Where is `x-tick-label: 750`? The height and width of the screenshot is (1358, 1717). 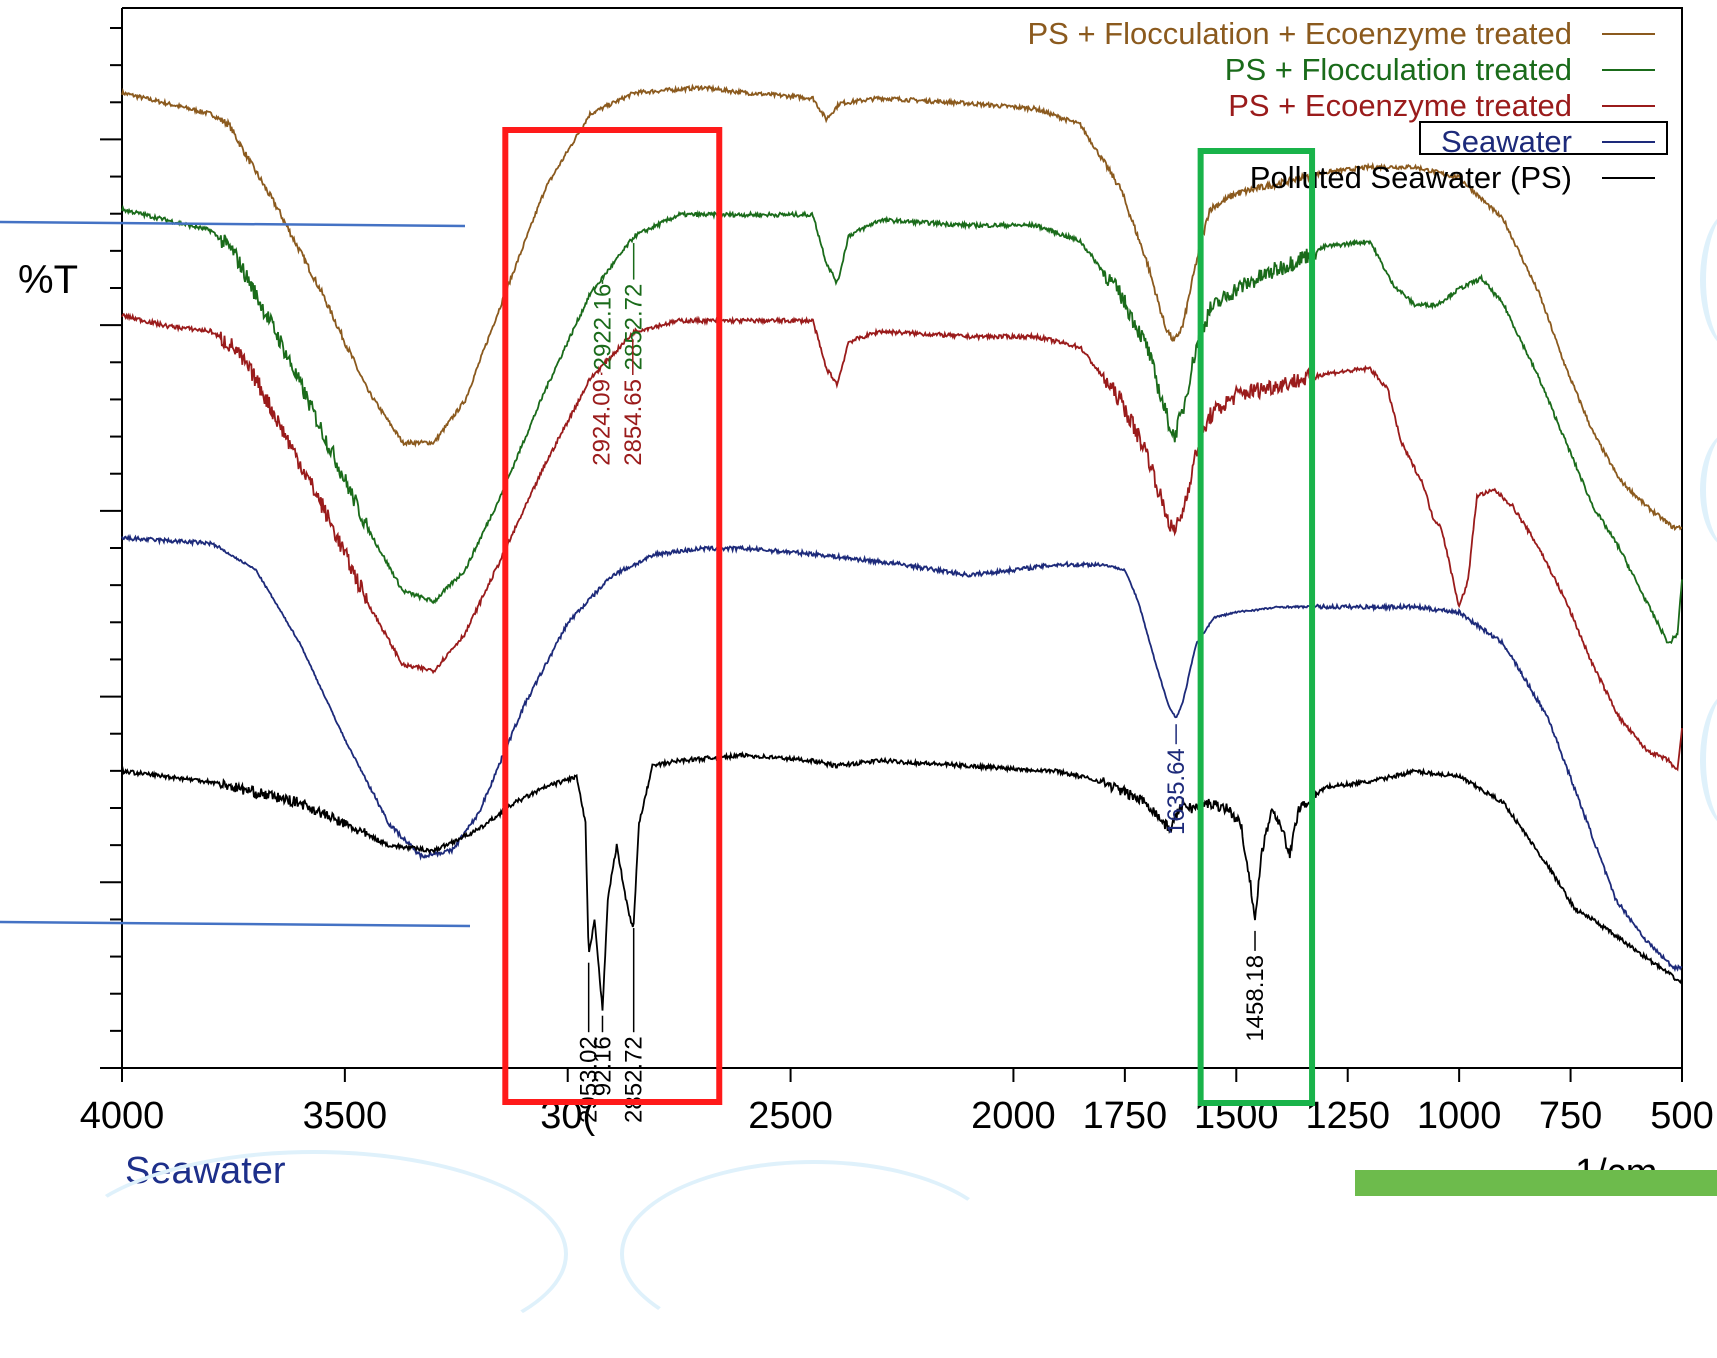 x-tick-label: 750 is located at coordinates (1570, 1116).